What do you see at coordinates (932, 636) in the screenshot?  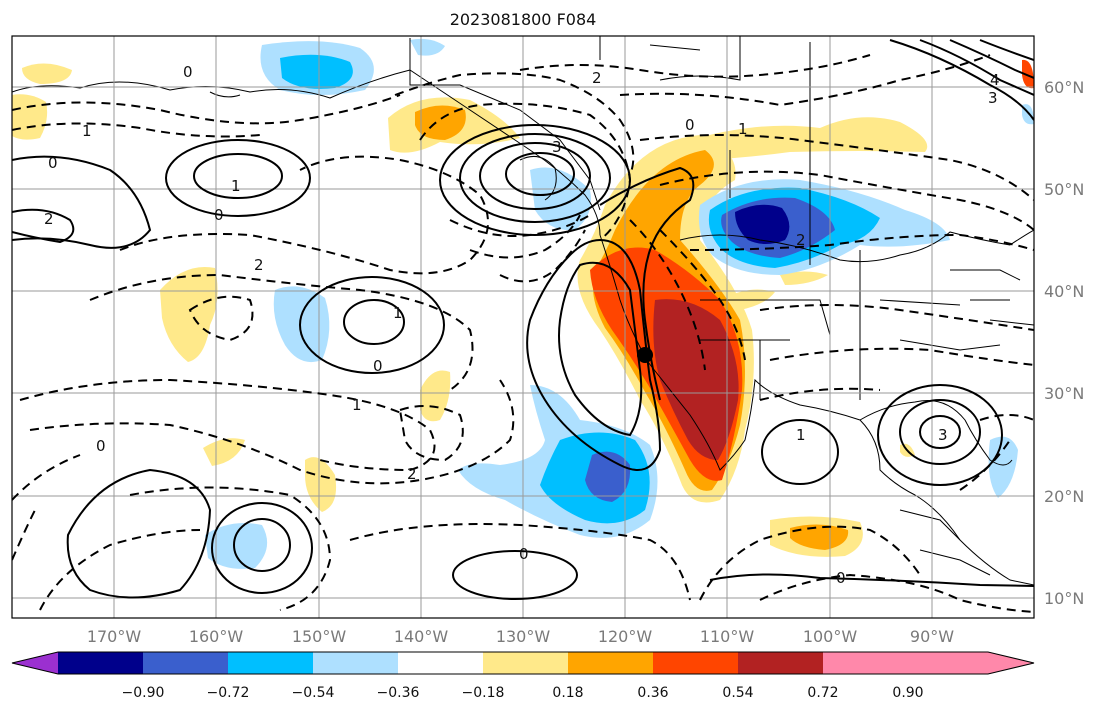 I see `lon-label: 90°W` at bounding box center [932, 636].